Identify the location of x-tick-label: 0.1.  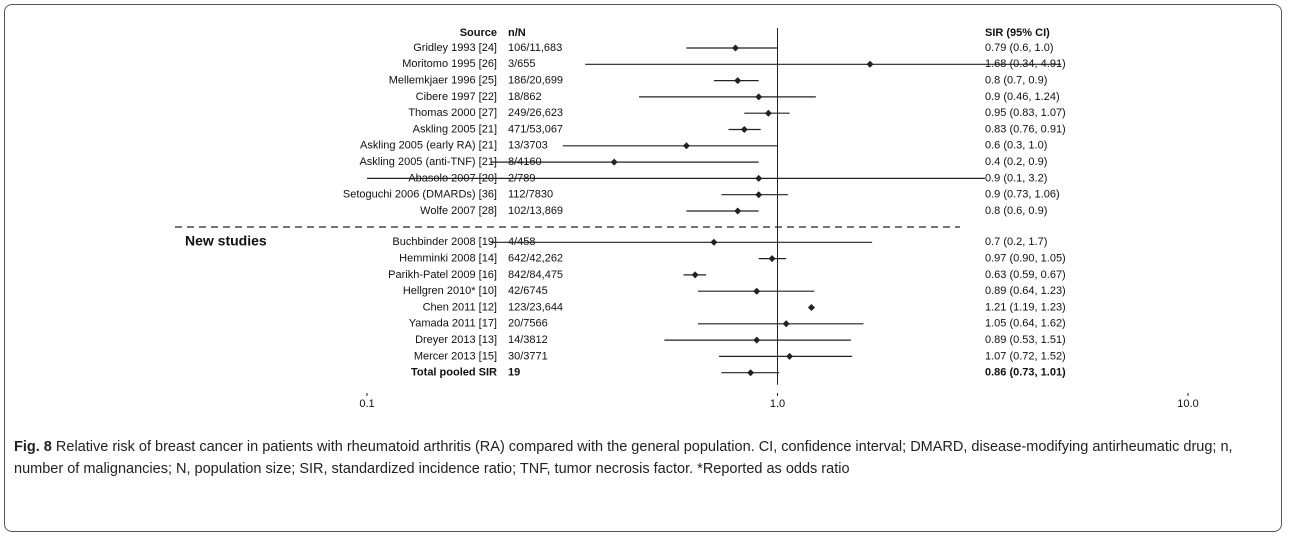
(366, 404).